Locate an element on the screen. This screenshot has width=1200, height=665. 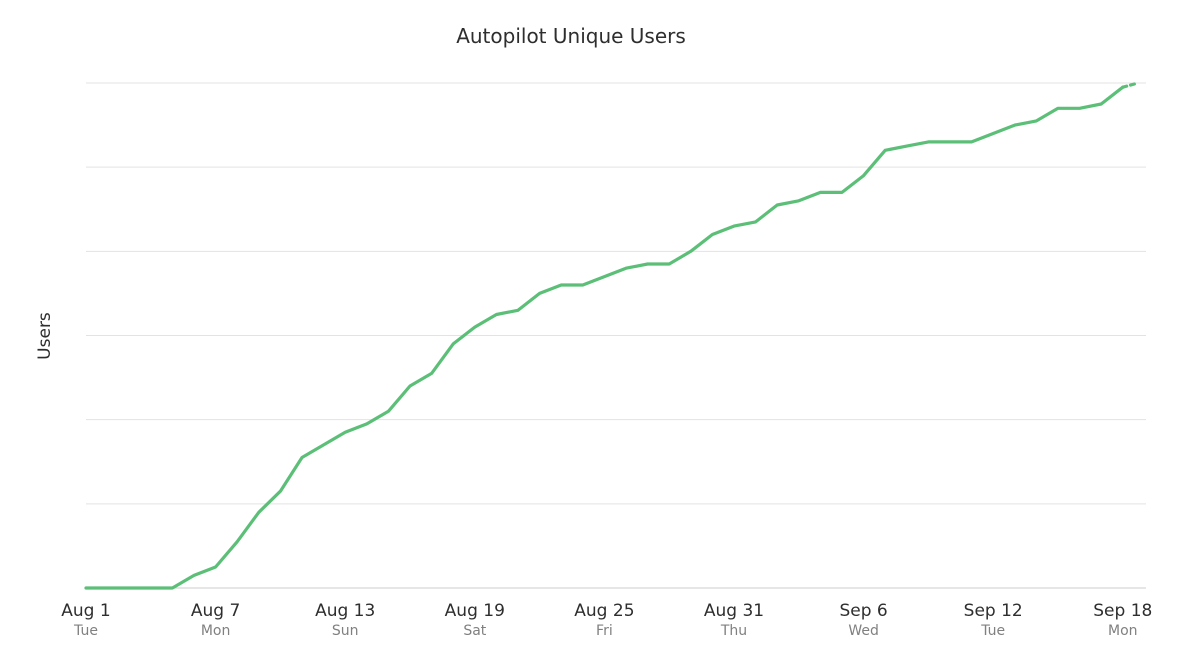
series-line-incomplete is located at coordinates (1130, 85).